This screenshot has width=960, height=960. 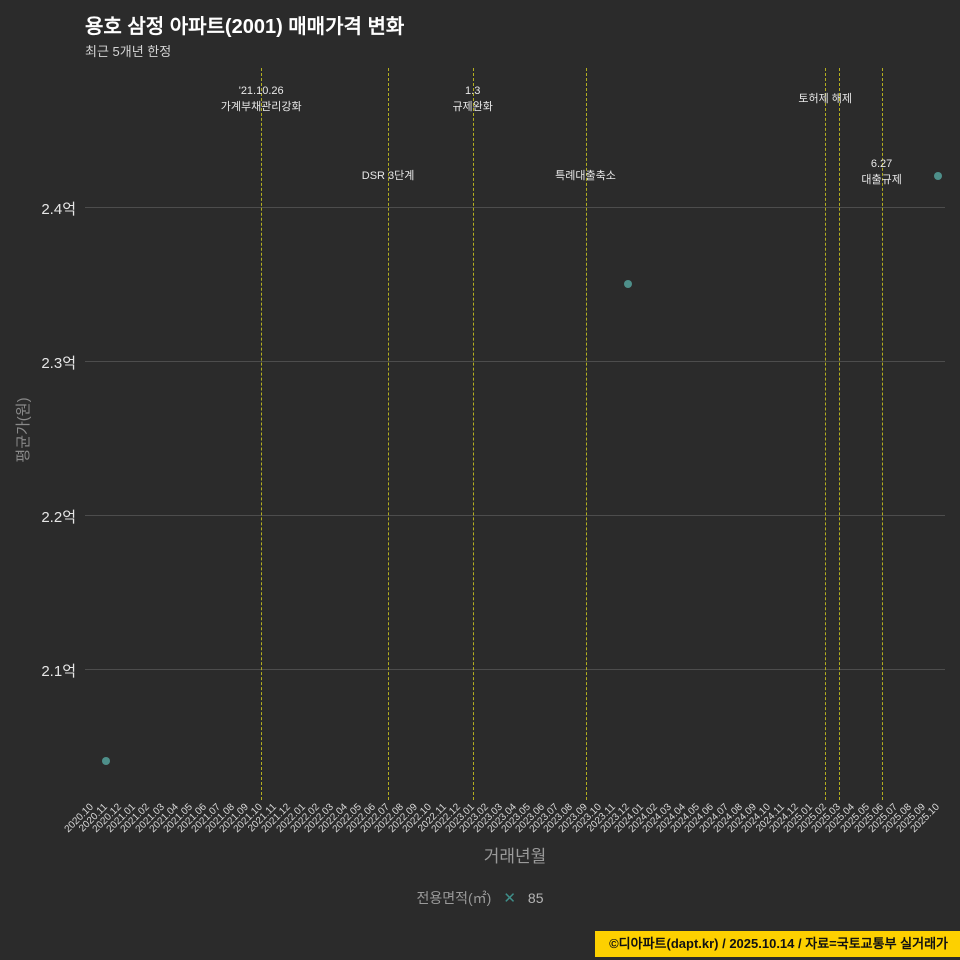 I want to click on chart-title: 용호 삼정 아파트(2001) 매매가격 변화, so click(x=245, y=27).